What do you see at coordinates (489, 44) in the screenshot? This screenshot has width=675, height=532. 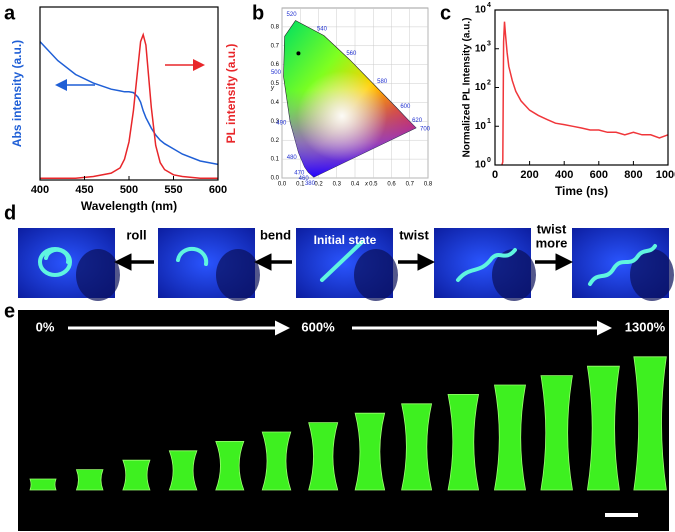 I see `y-tick-exponent: 3` at bounding box center [489, 44].